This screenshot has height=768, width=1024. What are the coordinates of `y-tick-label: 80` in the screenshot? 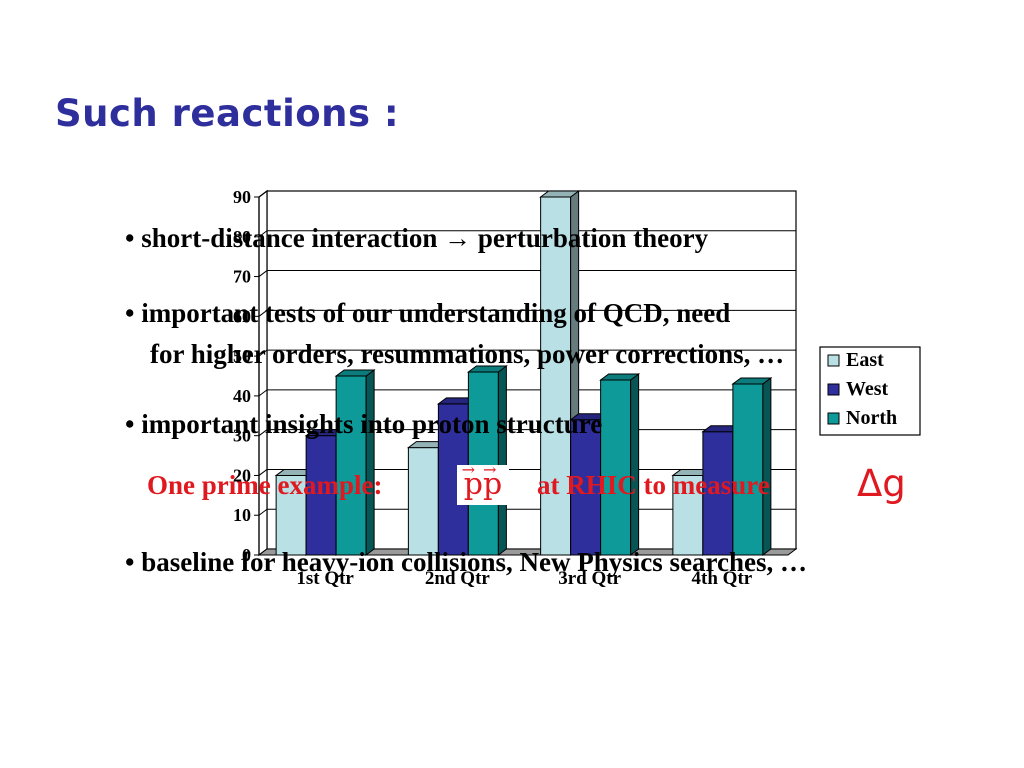 It's located at (242, 237).